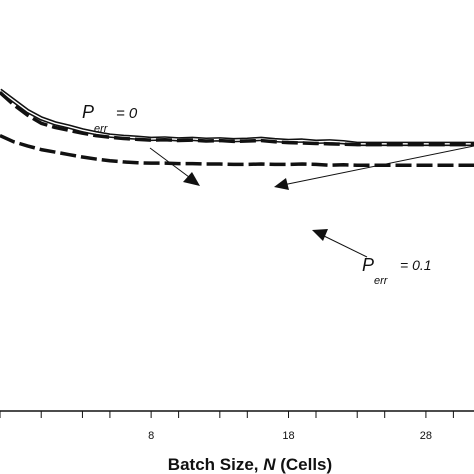  Describe the element at coordinates (127, 113) in the screenshot. I see `annotation-perr-0-text: = 0` at that location.